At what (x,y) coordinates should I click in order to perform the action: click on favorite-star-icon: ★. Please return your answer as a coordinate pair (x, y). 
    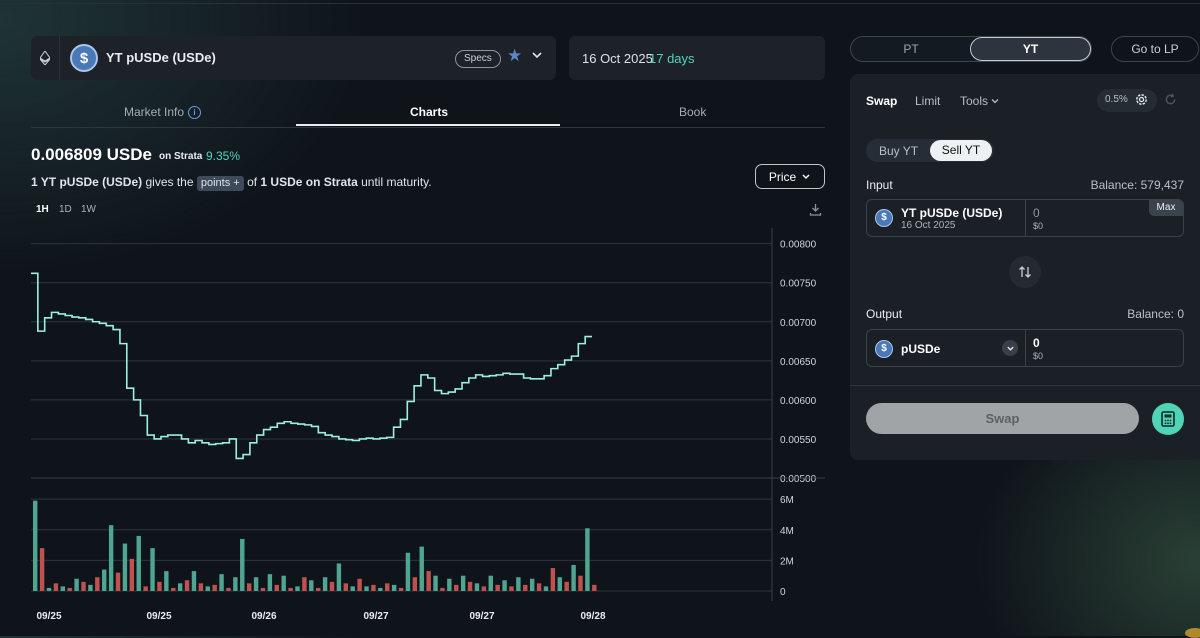
    Looking at the image, I should click on (515, 55).